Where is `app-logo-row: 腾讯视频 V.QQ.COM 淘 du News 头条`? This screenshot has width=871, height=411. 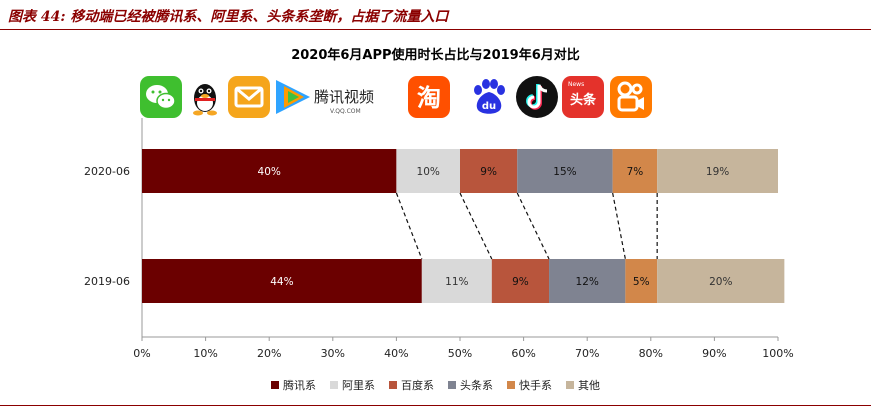 app-logo-row: 腾讯视频 V.QQ.COM 淘 du News 头条 is located at coordinates (410, 99).